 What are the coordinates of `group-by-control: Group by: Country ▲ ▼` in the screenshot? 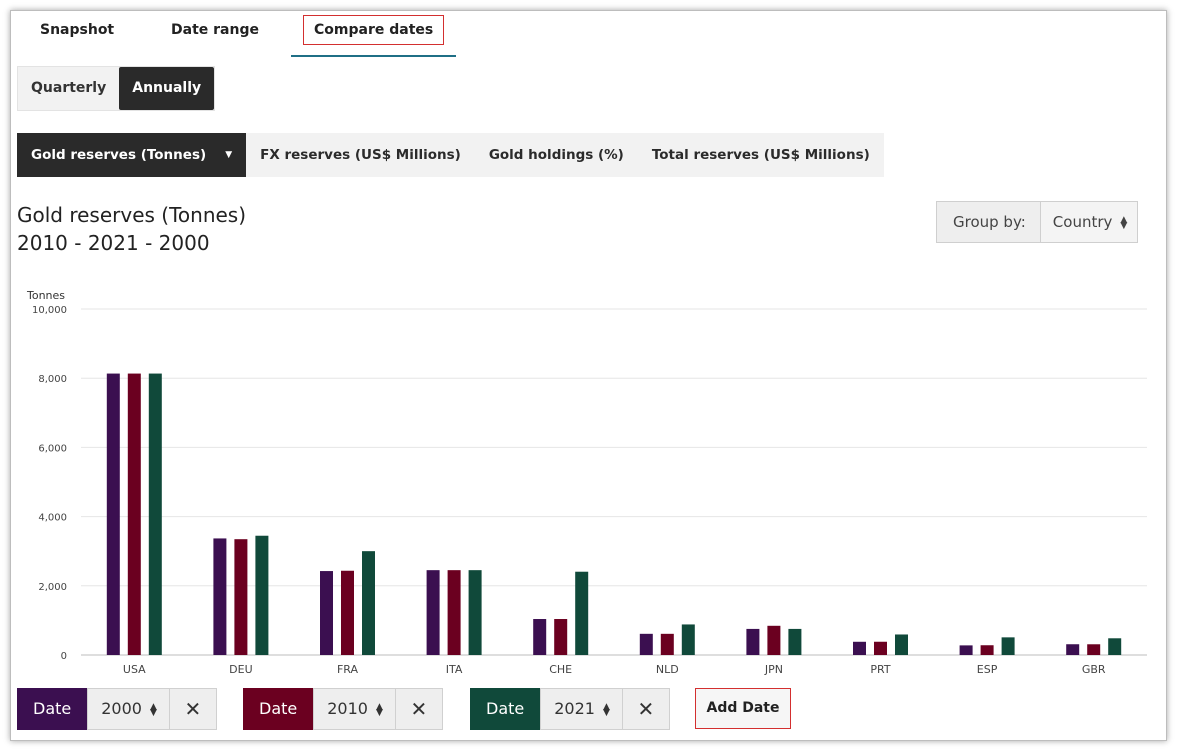 It's located at (1037, 222).